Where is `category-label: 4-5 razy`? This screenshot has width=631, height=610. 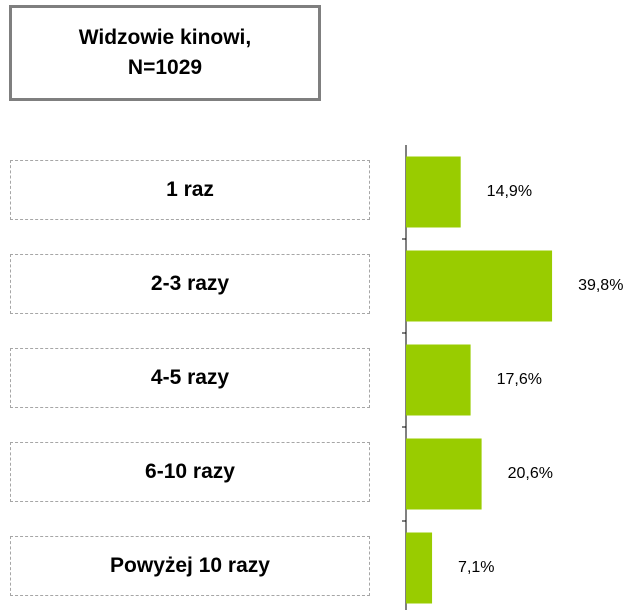
category-label: 4-5 razy is located at coordinates (190, 378).